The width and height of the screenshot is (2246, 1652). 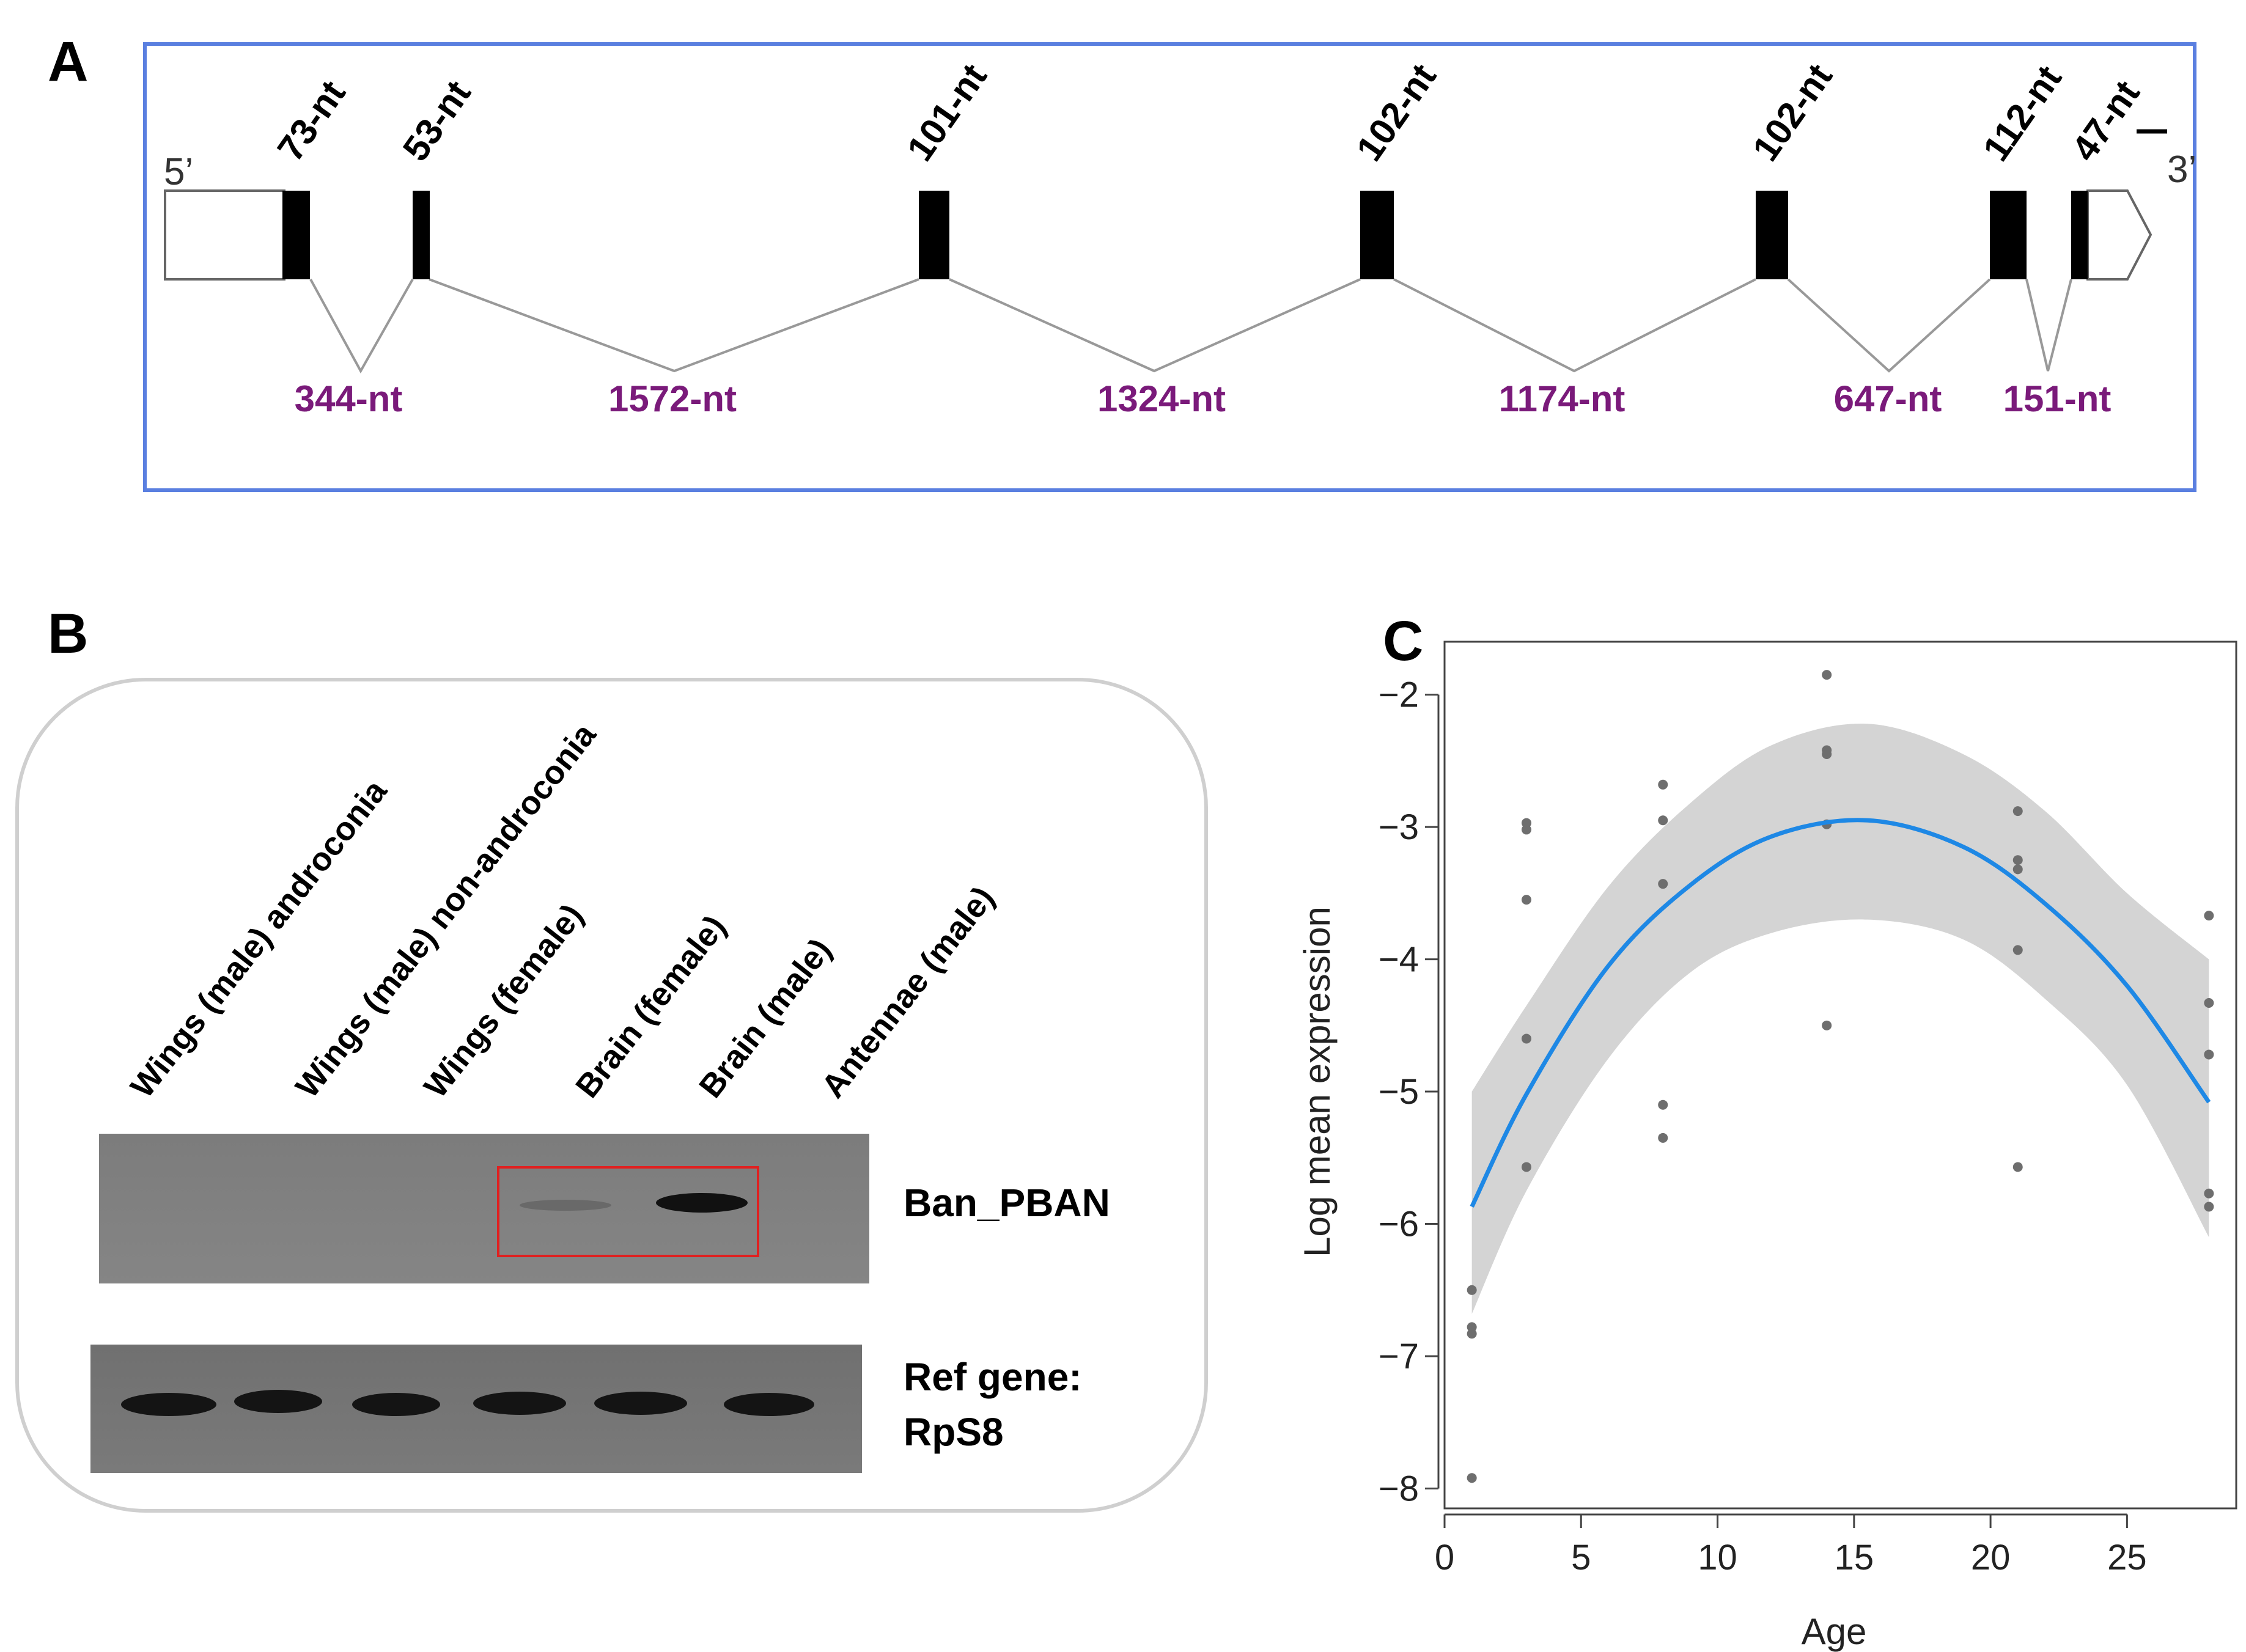 What do you see at coordinates (178, 172) in the screenshot?
I see `five-prime-label: 5’` at bounding box center [178, 172].